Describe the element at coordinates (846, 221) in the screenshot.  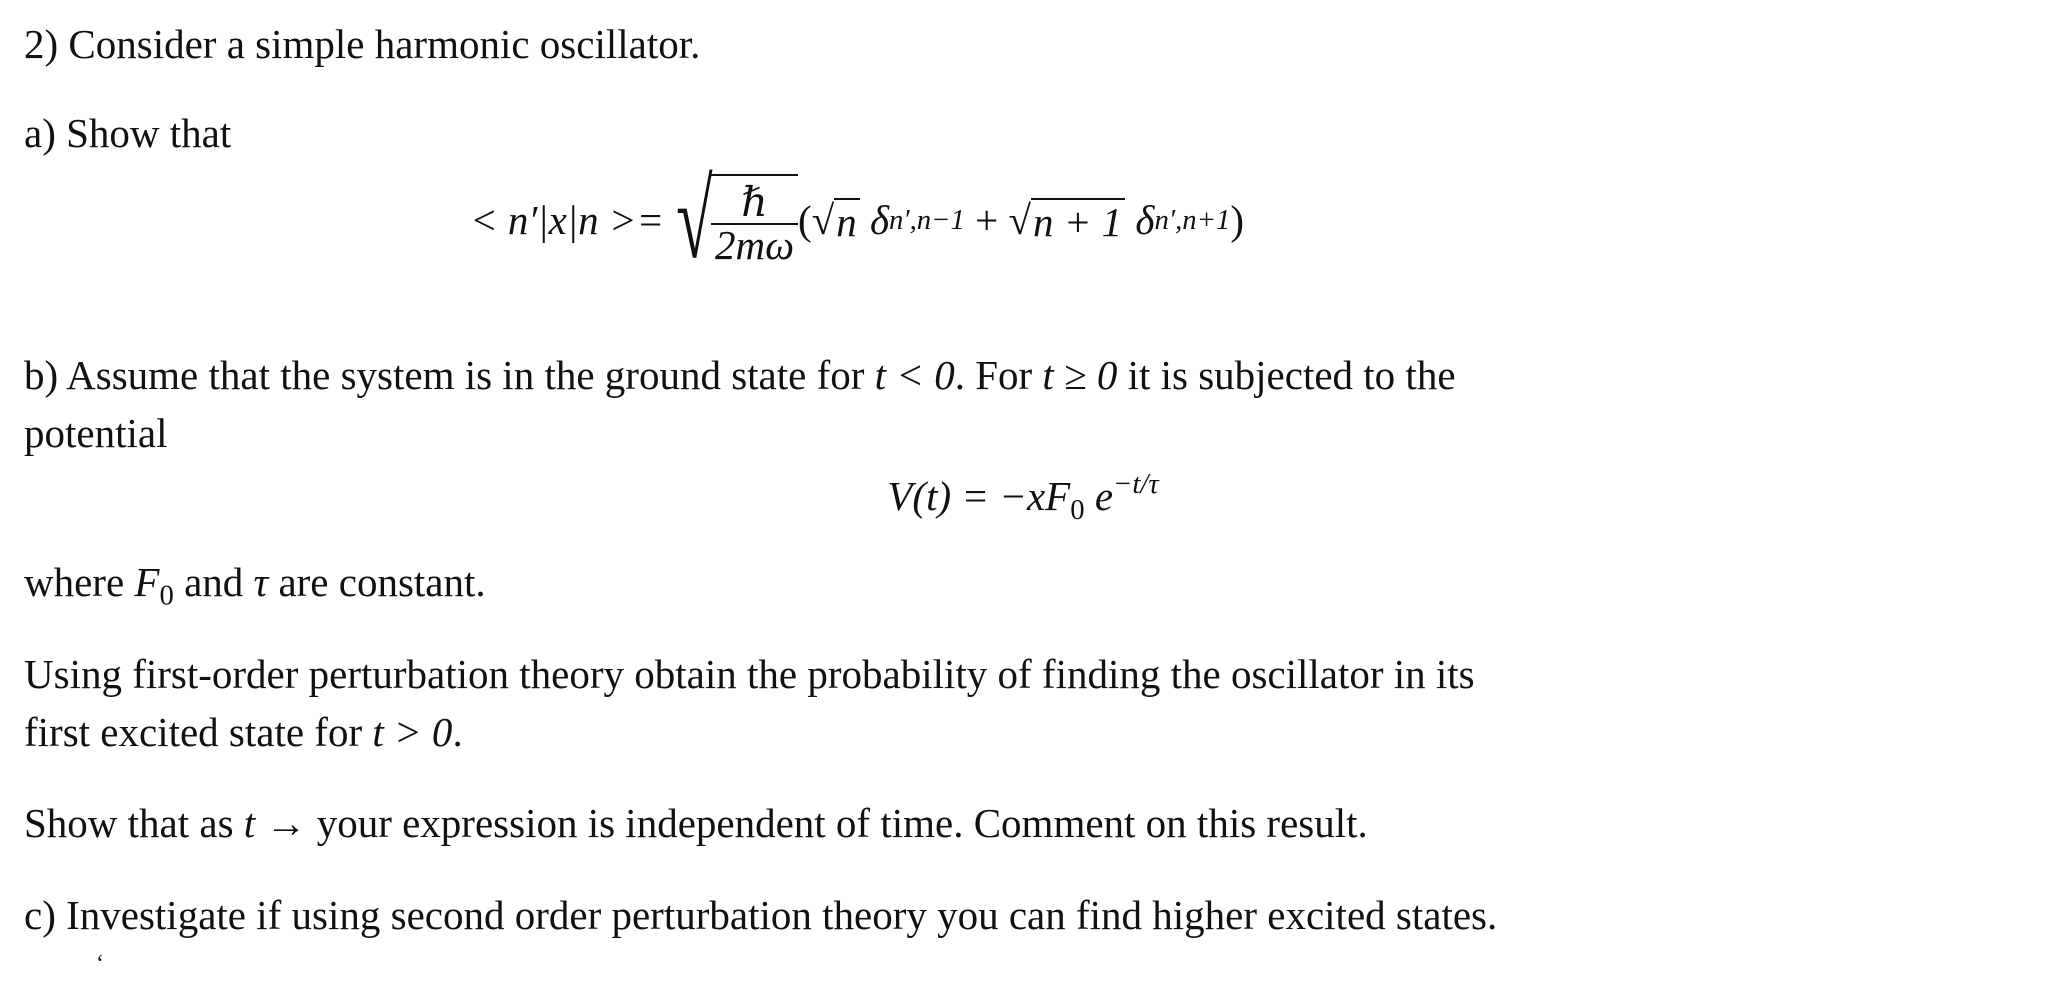
I see `radicand-1: n` at that location.